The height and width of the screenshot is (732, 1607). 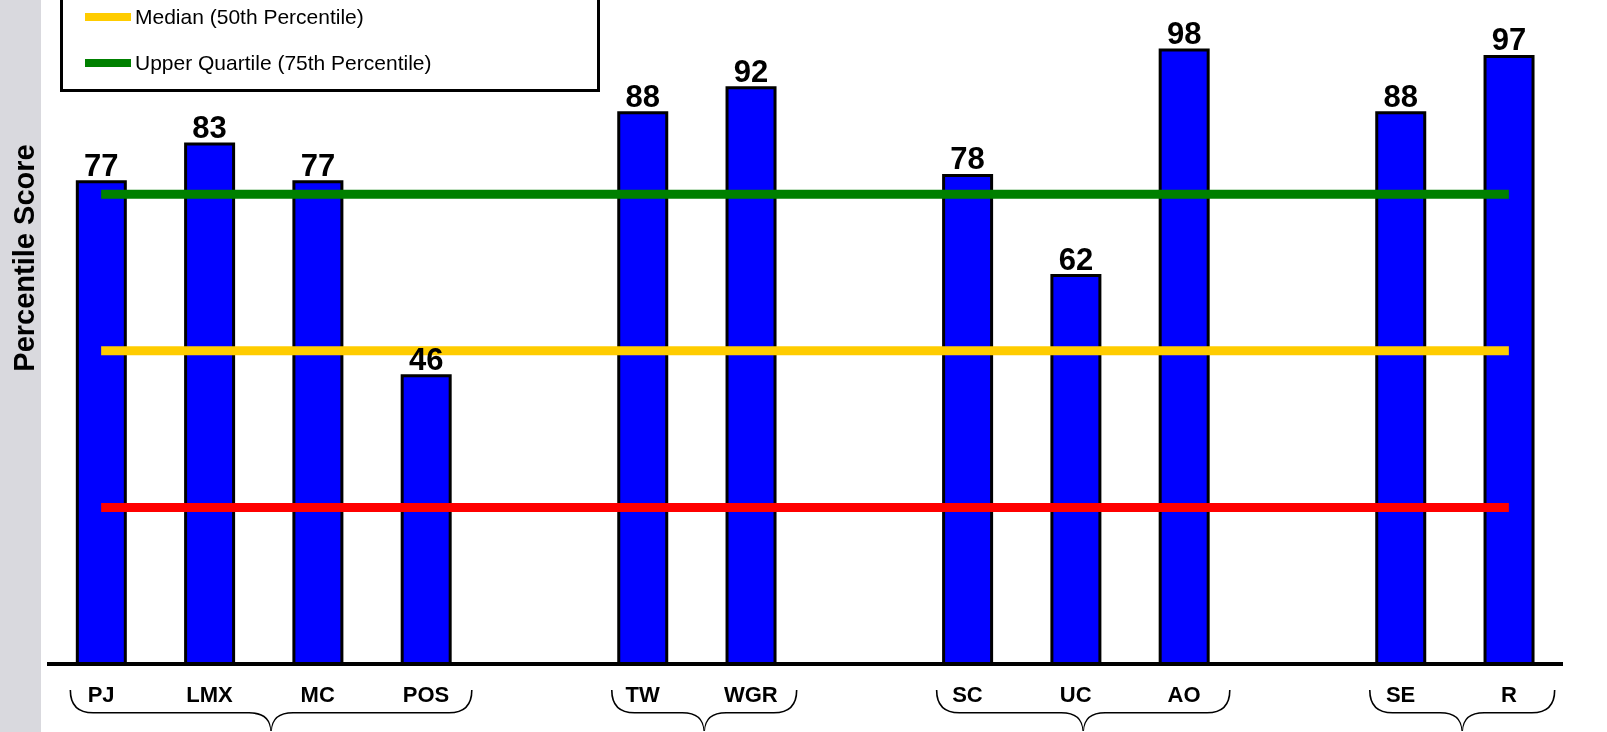 What do you see at coordinates (967, 694) in the screenshot?
I see `x-tick-label: SC` at bounding box center [967, 694].